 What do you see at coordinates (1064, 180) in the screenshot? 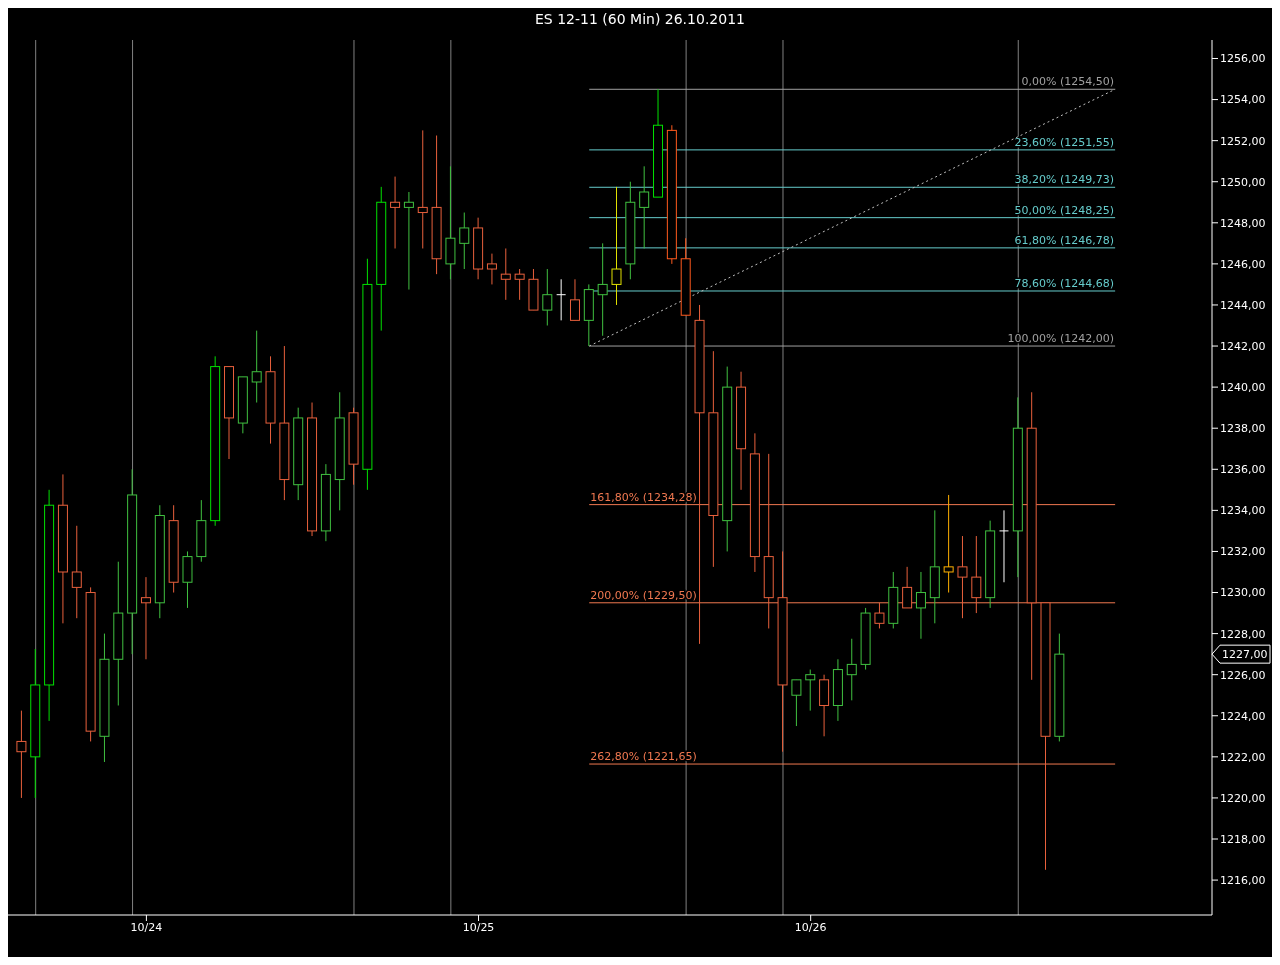
I see `ref-line-label: 38,20% (1249,73)` at bounding box center [1064, 180].